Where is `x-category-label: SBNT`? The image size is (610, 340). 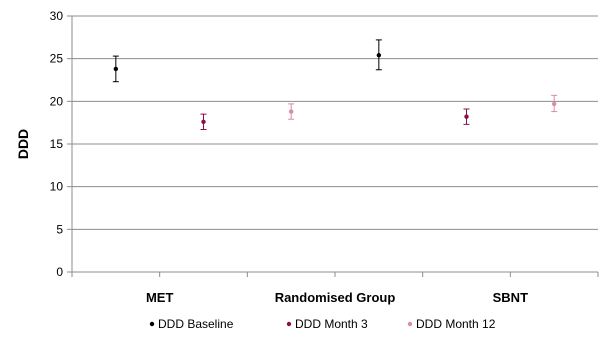 x-category-label: SBNT is located at coordinates (510, 297).